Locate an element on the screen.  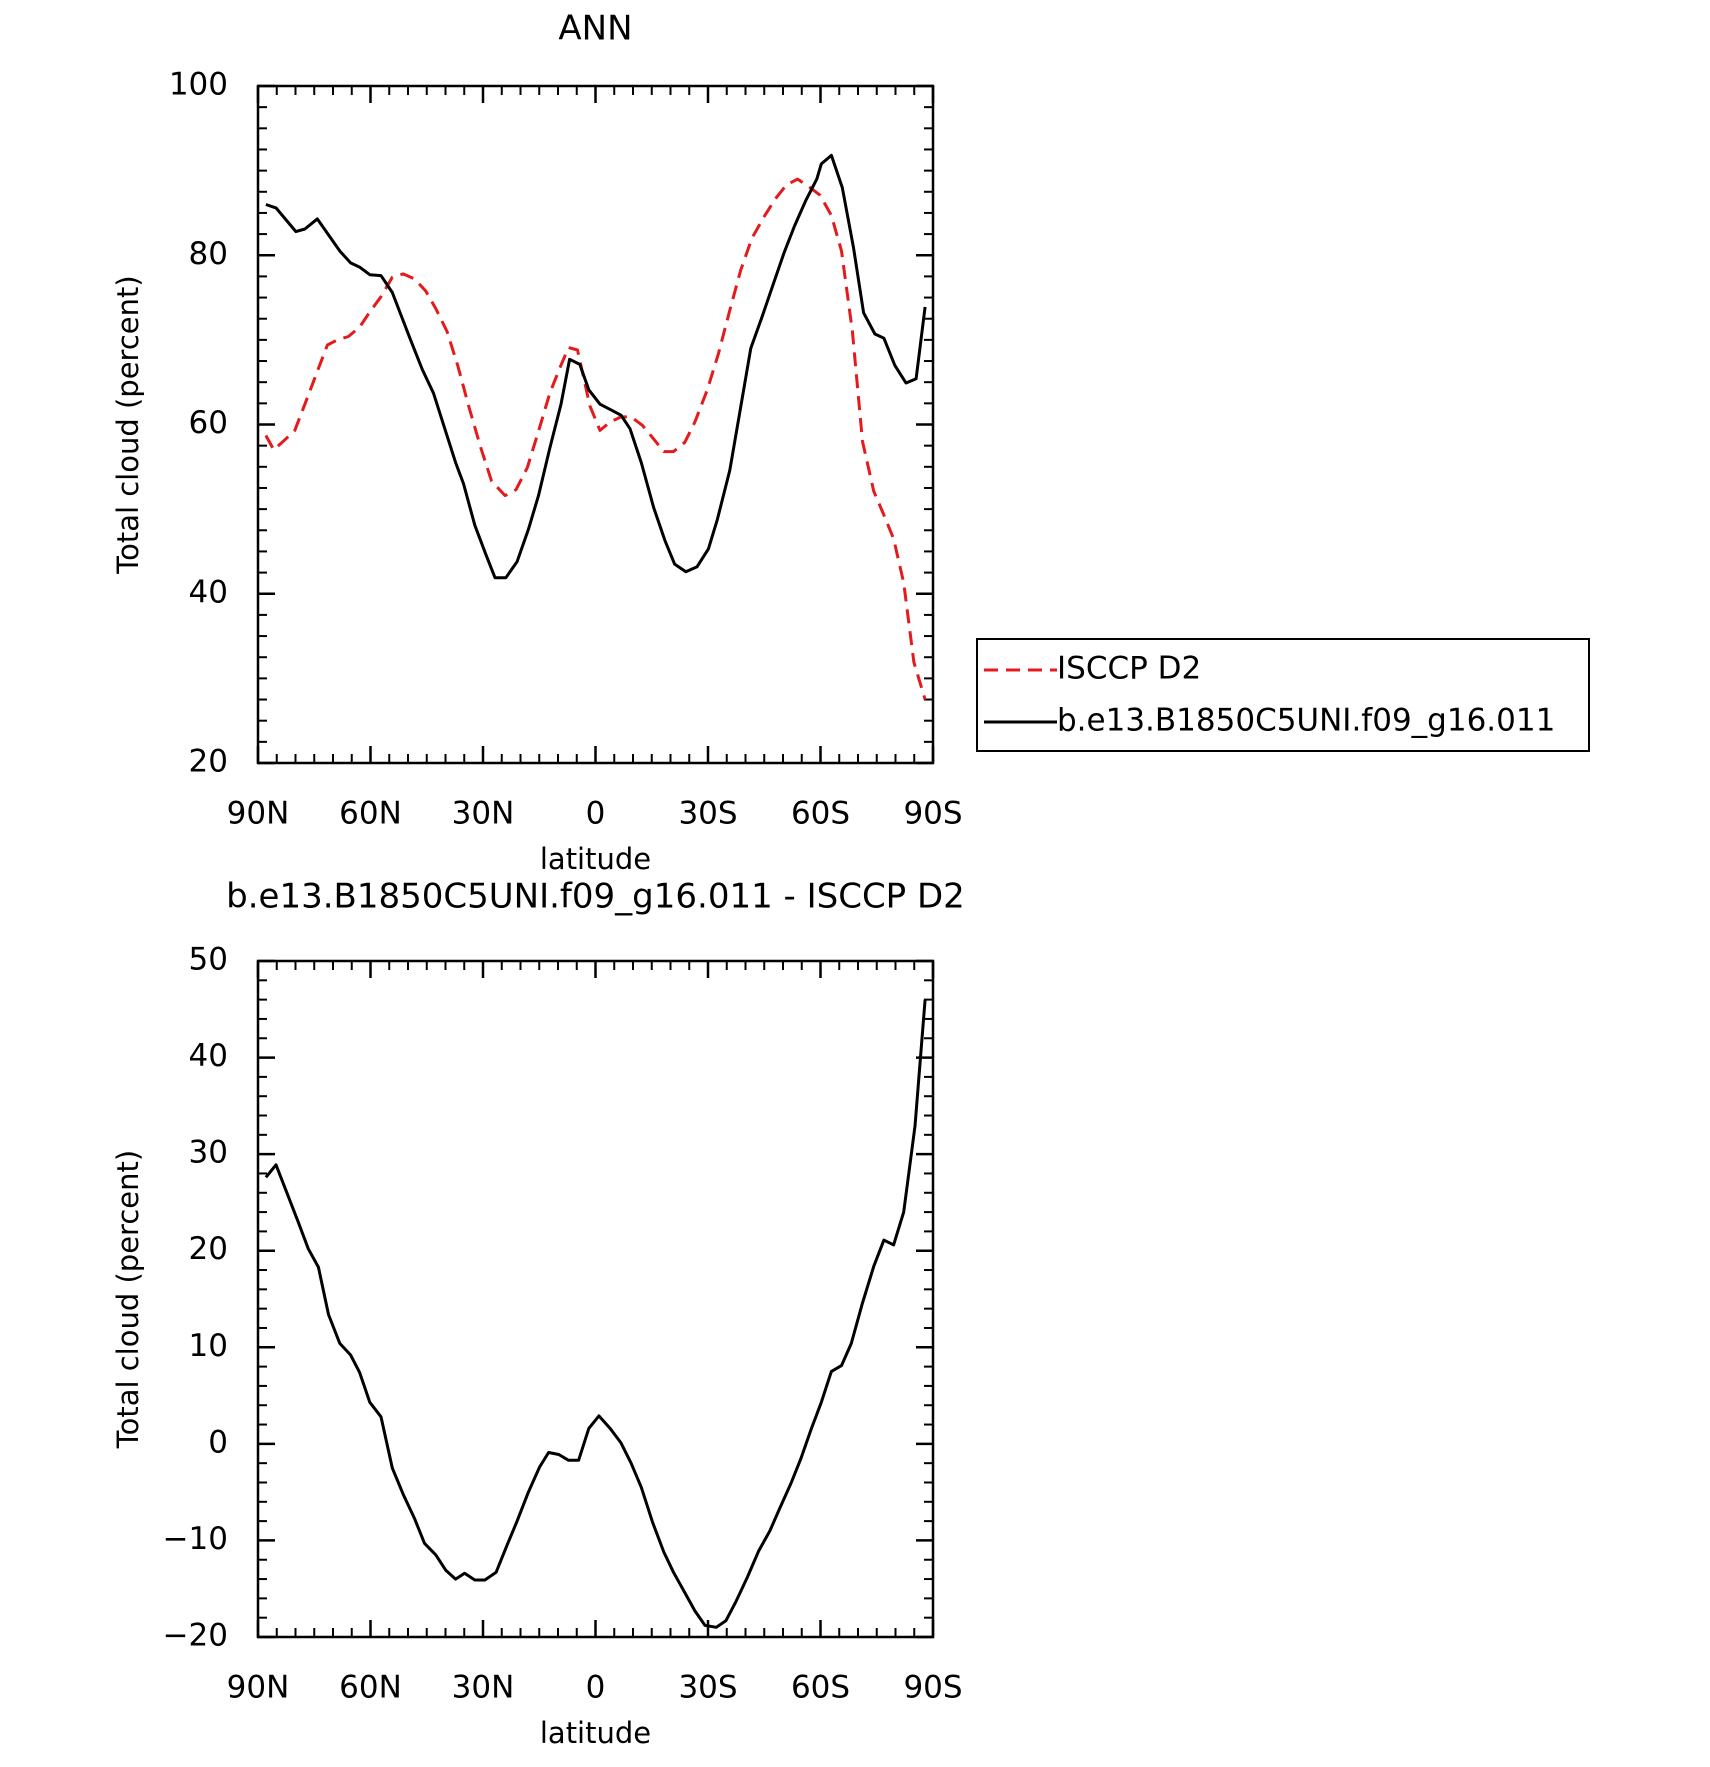
y-tick-label: 50 is located at coordinates (208, 960).